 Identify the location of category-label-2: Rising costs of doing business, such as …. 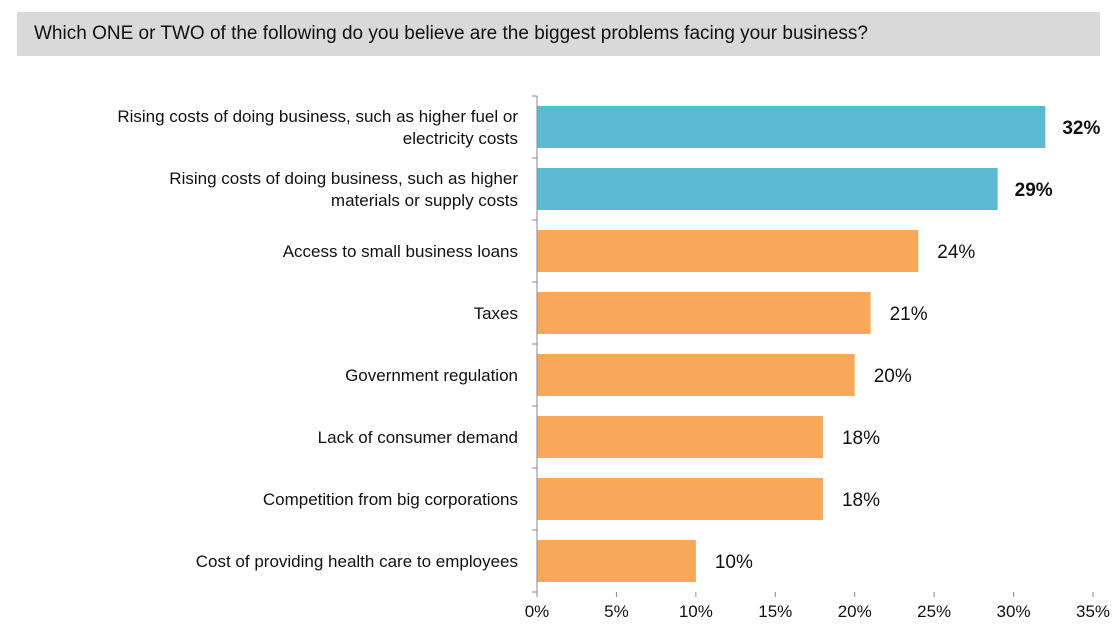
(343, 189).